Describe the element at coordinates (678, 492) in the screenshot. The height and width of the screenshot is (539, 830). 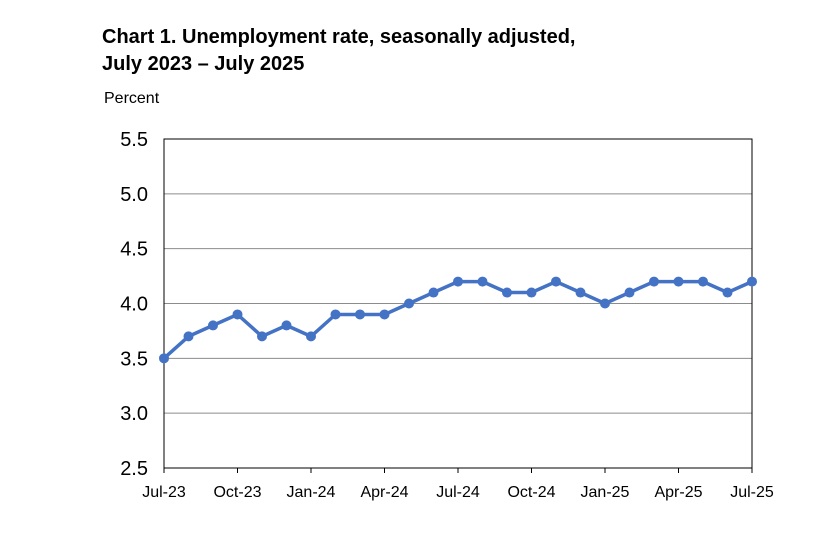
I see `x-tick-label: Apr-25` at that location.